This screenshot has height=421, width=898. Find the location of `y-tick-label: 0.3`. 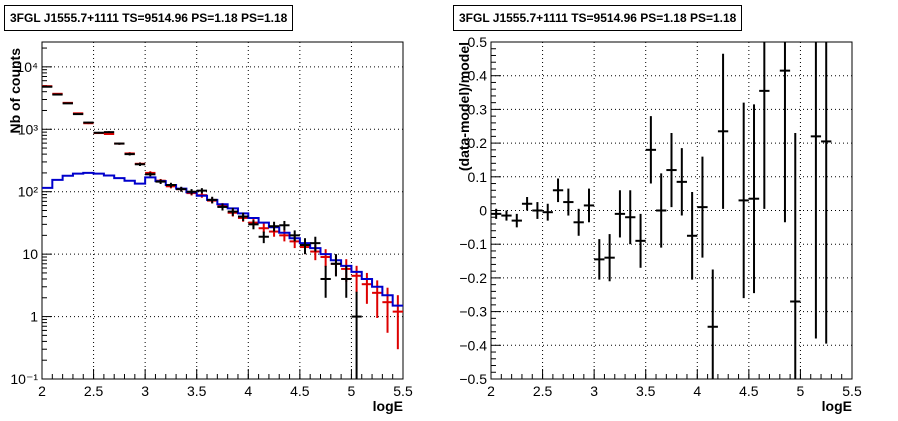

y-tick-label: 0.3 is located at coordinates (478, 109).